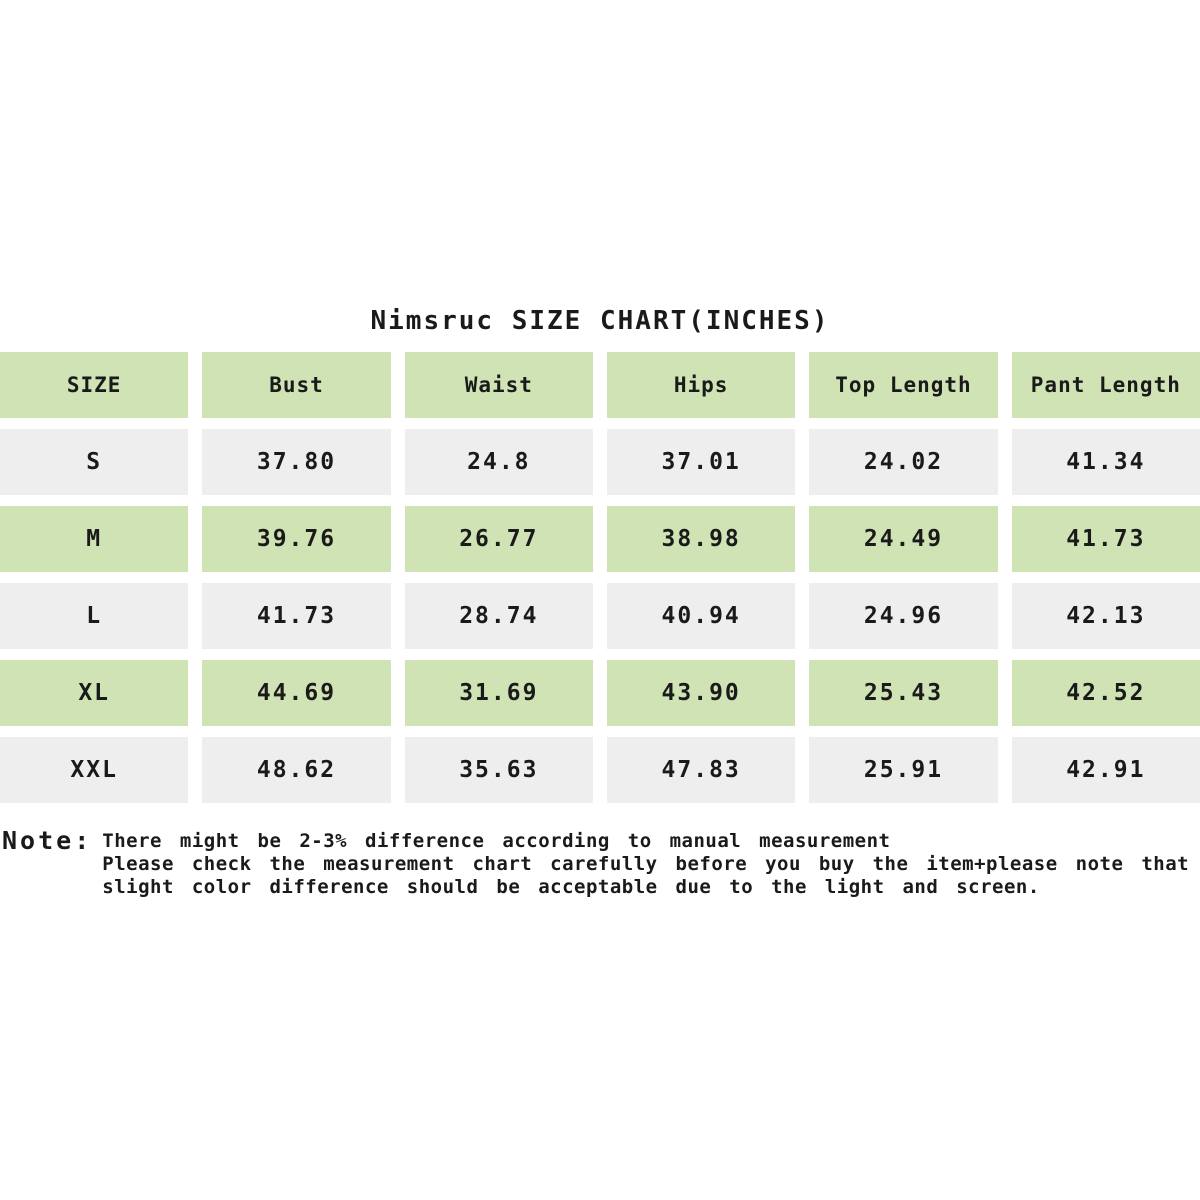 This screenshot has height=1200, width=1200. What do you see at coordinates (903, 385) in the screenshot?
I see `header-cell: Top Length` at bounding box center [903, 385].